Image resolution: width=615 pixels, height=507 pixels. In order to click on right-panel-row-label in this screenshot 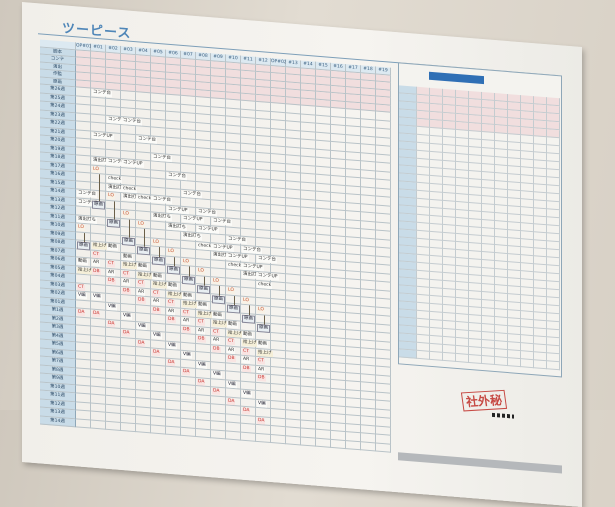, I will do `click(408, 354)`.